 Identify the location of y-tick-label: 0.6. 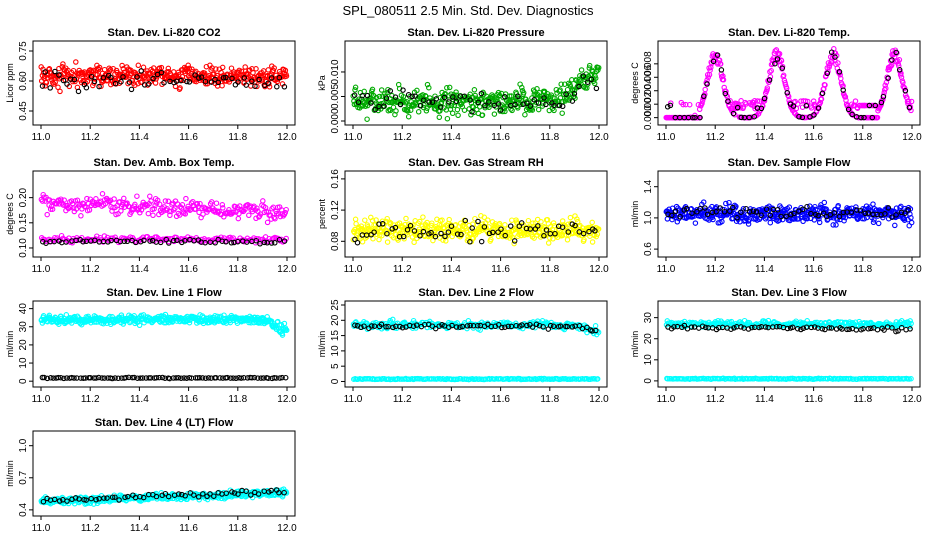
(648, 249).